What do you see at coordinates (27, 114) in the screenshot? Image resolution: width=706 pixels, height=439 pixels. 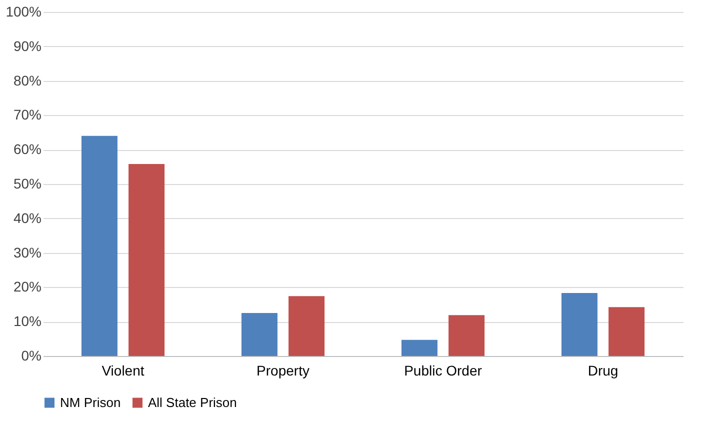 I see `y-tick-label: 70%` at bounding box center [27, 114].